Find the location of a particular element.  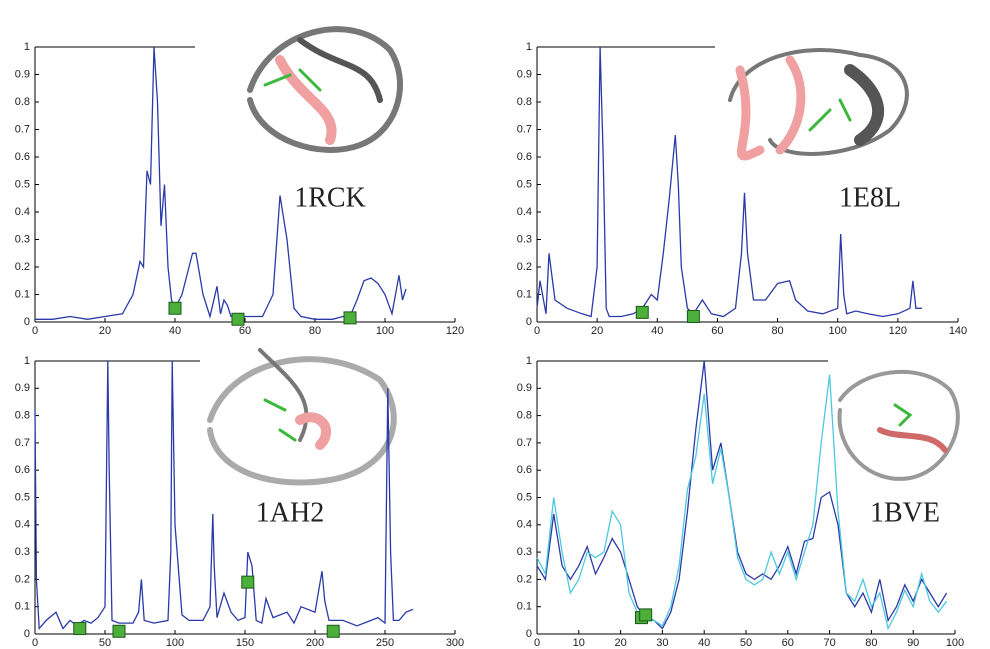

x-tick-label: 140 is located at coordinates (958, 331).